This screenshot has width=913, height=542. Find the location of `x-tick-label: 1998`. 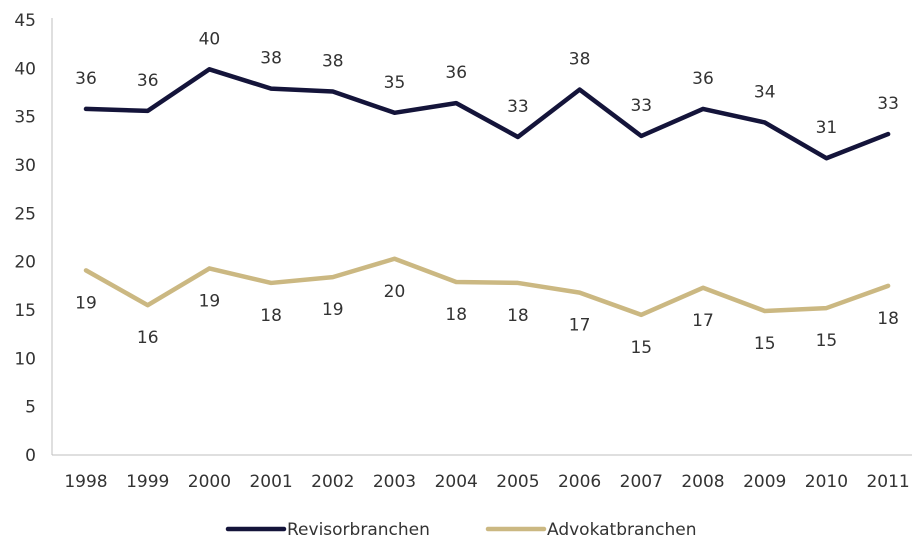

x-tick-label: 1998 is located at coordinates (85, 482).